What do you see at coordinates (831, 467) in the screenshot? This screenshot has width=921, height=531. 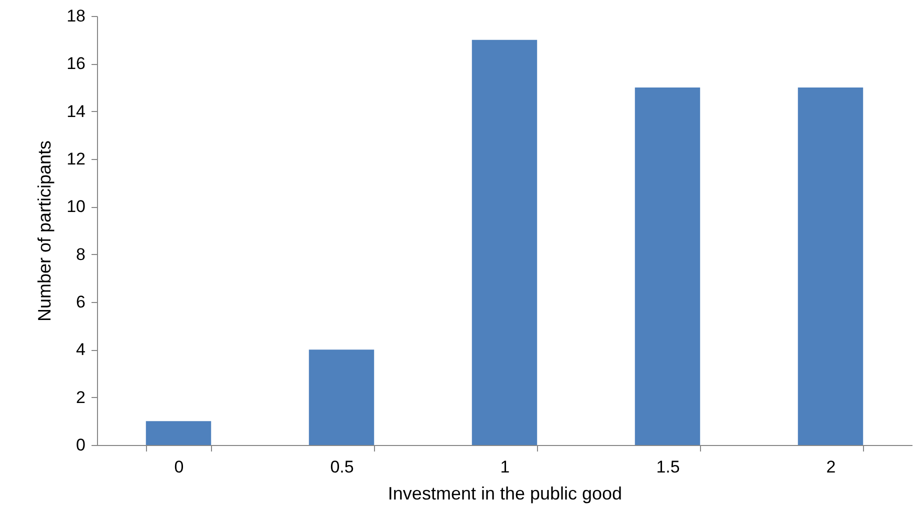 I see `x-tick-label: 2` at bounding box center [831, 467].